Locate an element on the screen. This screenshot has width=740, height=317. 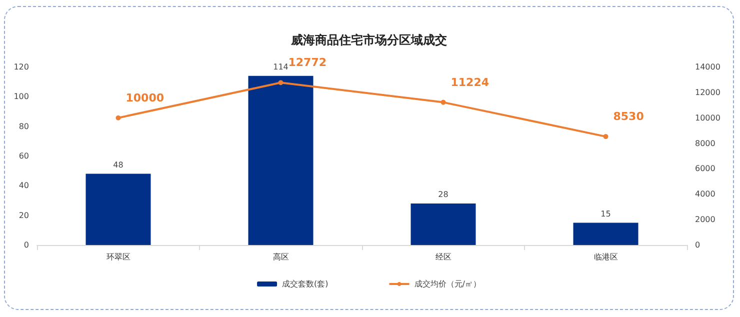
y2-tick-label: 14000 is located at coordinates (707, 67).